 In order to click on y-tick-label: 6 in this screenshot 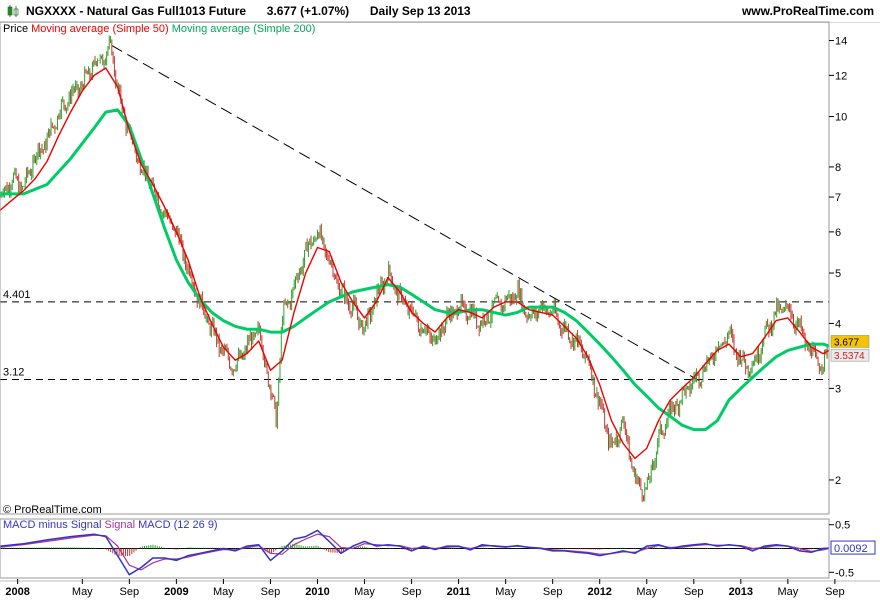, I will do `click(838, 233)`.